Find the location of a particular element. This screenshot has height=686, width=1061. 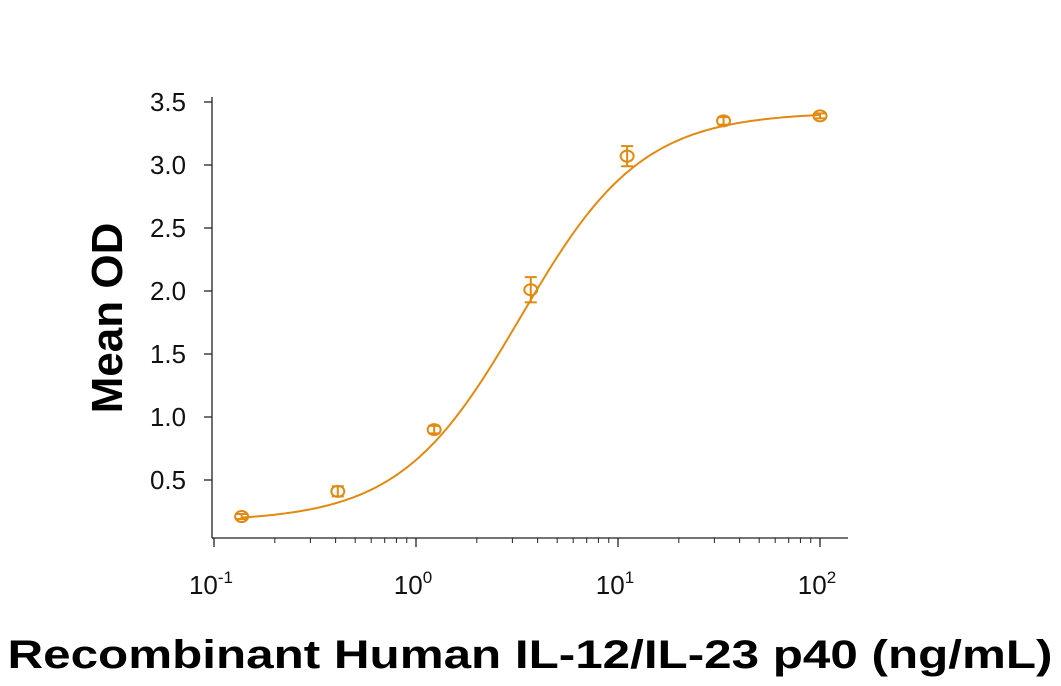

y-tick-label: 0.5 is located at coordinates (168, 480).